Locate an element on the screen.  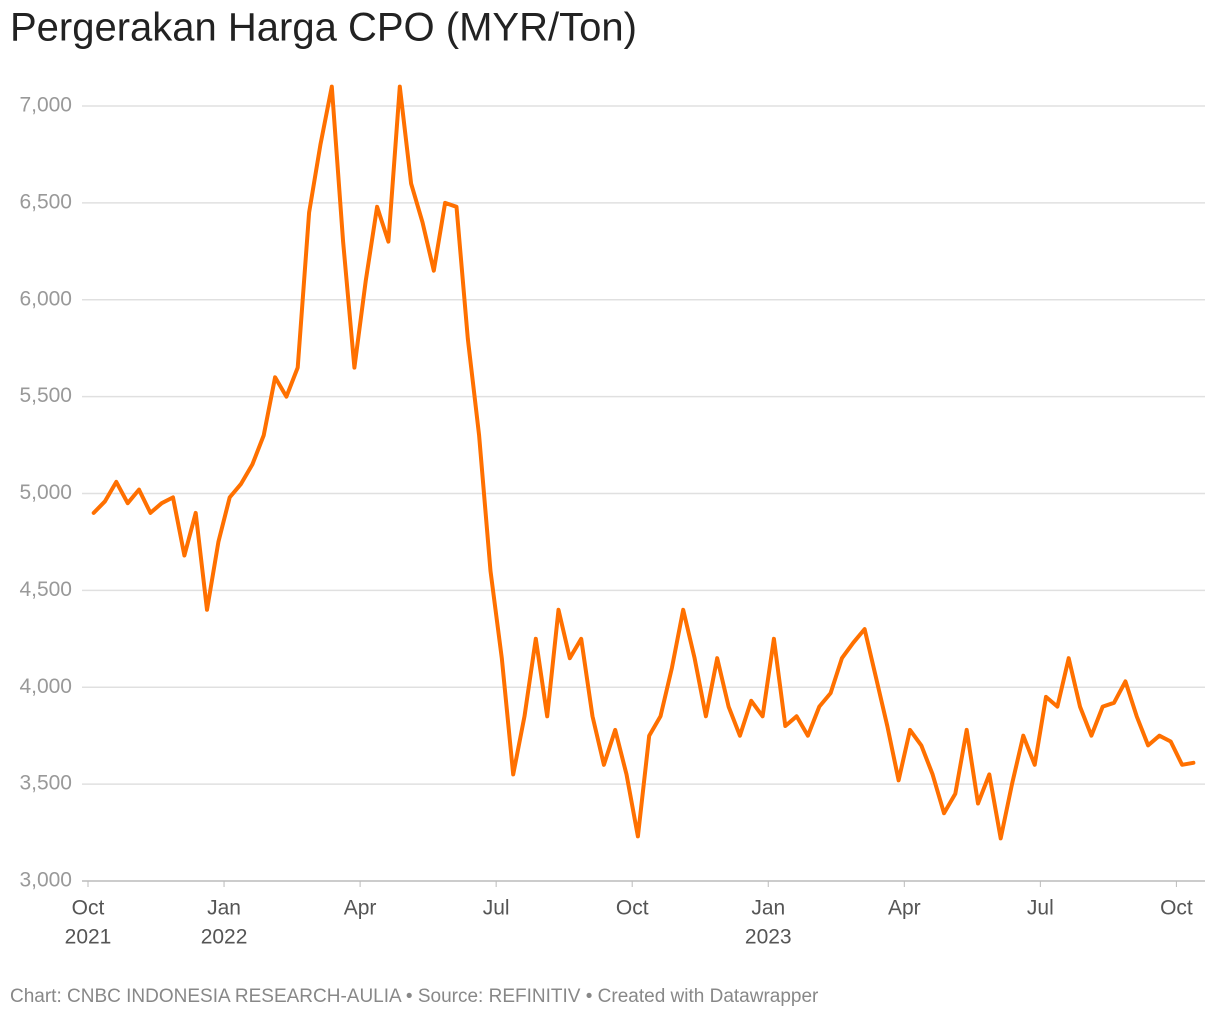
y-tick-label: 5,000 is located at coordinates (45, 492).